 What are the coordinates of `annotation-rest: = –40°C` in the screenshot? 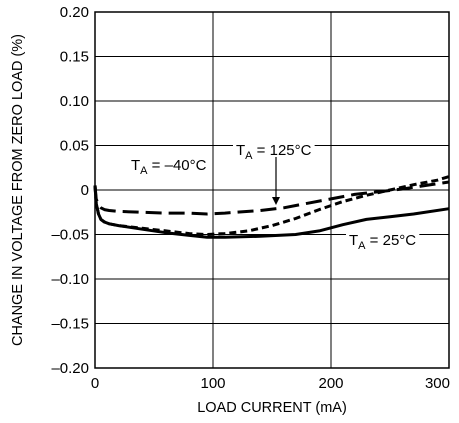 It's located at (177, 165).